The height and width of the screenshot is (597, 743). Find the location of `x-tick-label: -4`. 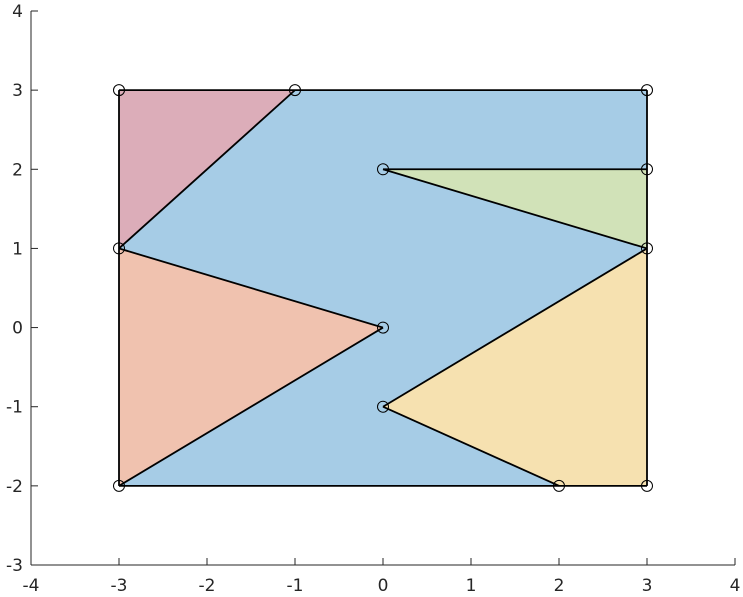

x-tick-label: -4 is located at coordinates (31, 586).